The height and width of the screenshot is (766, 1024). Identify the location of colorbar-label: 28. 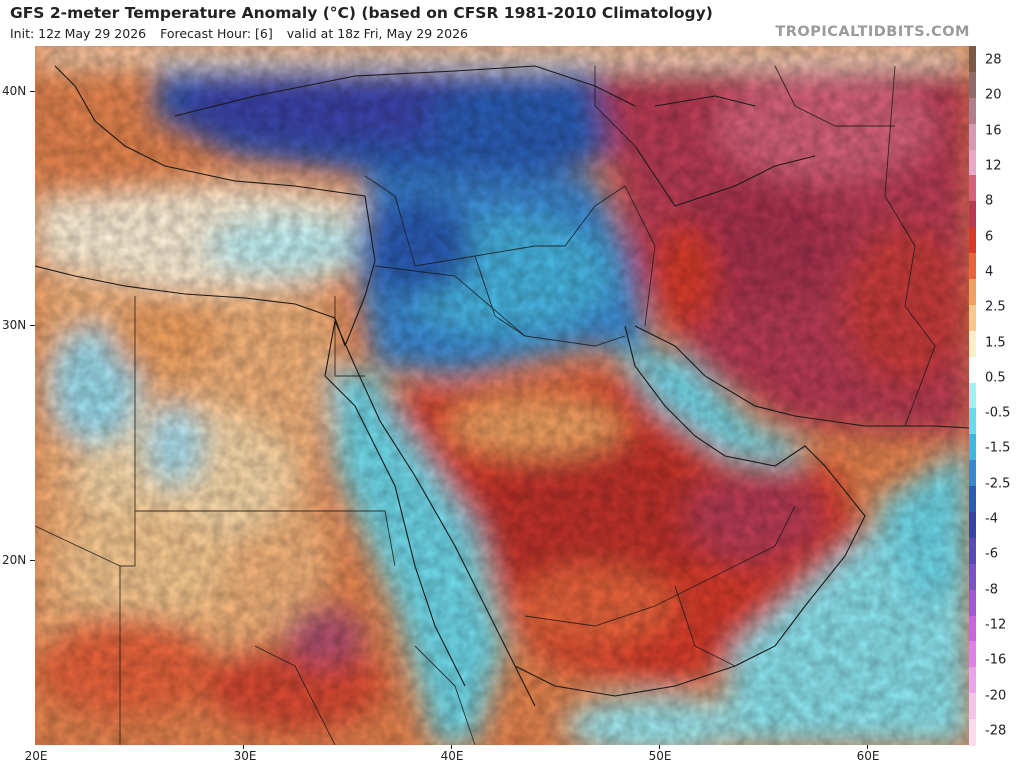
(993, 60).